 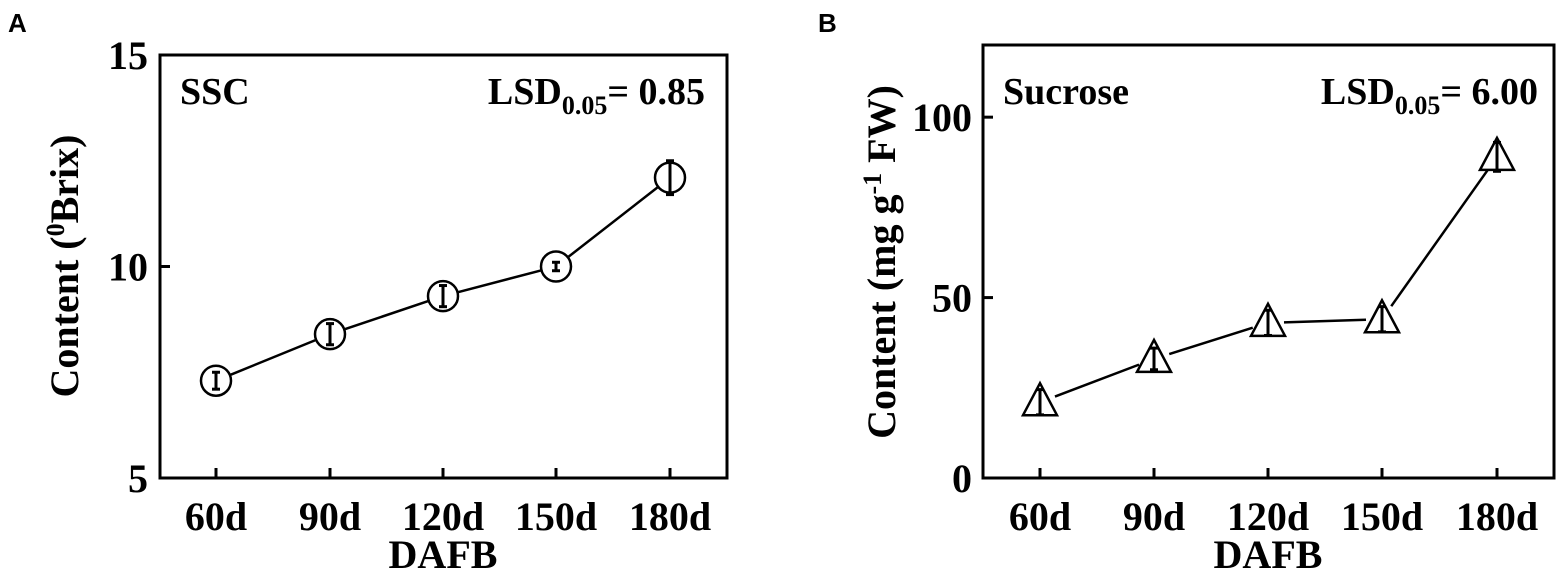 I want to click on panel-b-annotation-lsd: LSD0.05= 6.00, so click(x=1429, y=95).